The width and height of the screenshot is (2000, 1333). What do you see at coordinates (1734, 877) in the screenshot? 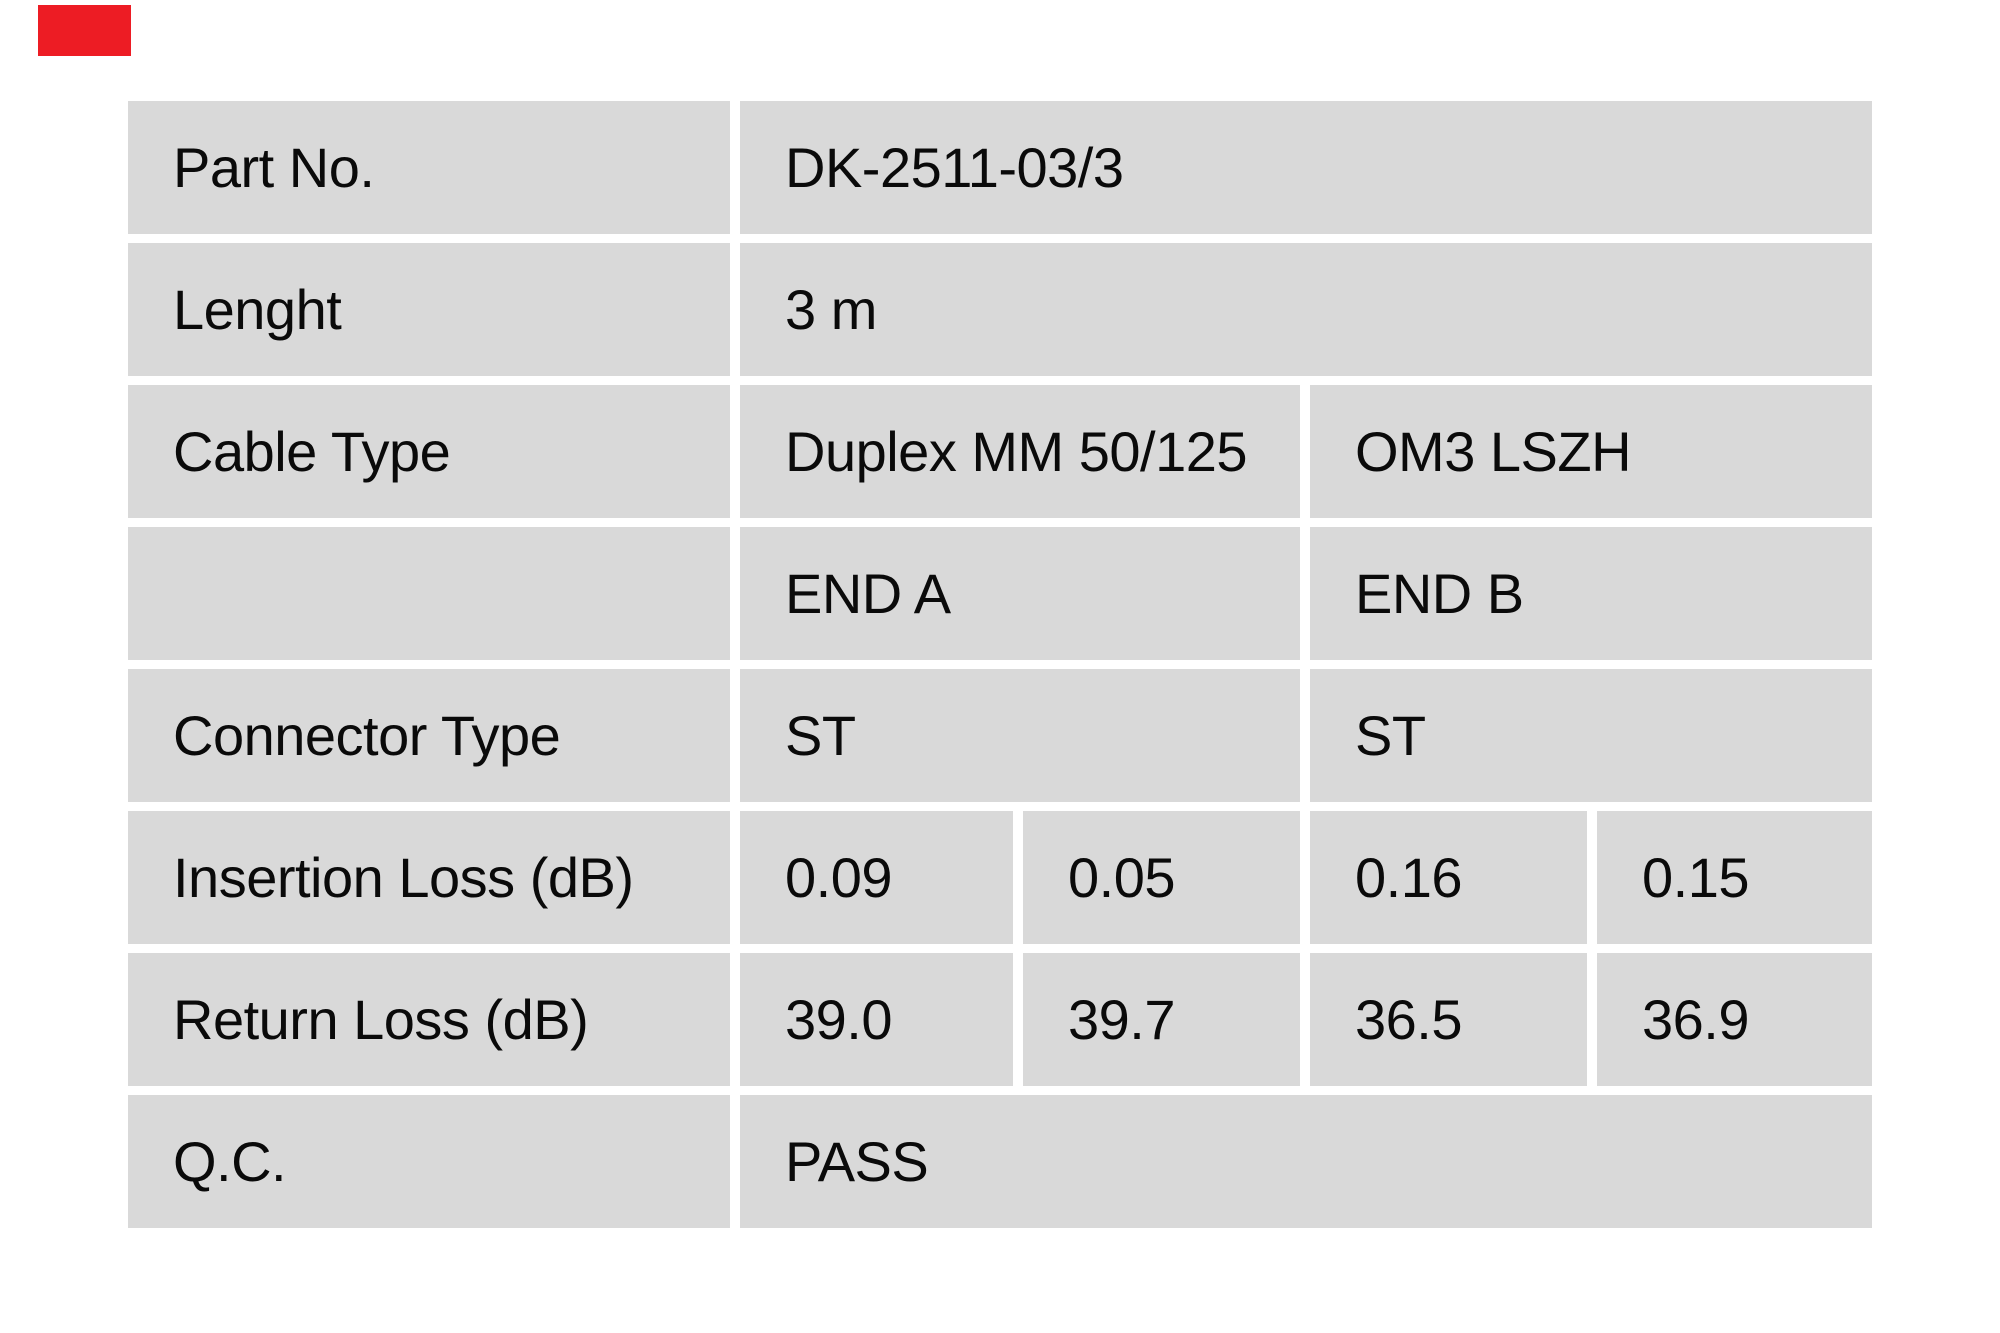
I see `insertion-loss-end-b-2: 0.15` at bounding box center [1734, 877].